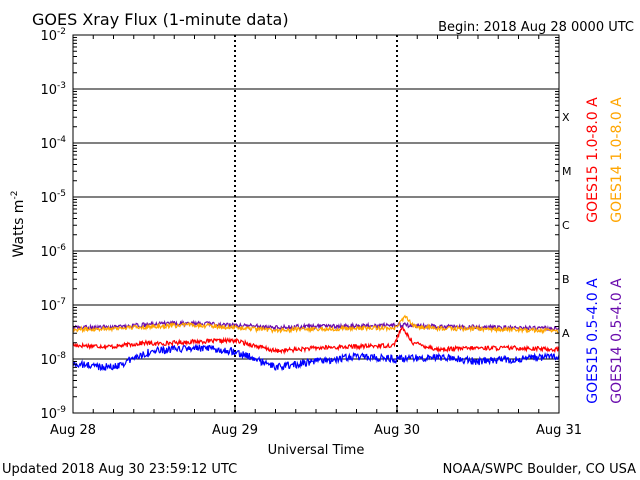  What do you see at coordinates (397, 430) in the screenshot?
I see `x-tick-label: Aug 30` at bounding box center [397, 430].